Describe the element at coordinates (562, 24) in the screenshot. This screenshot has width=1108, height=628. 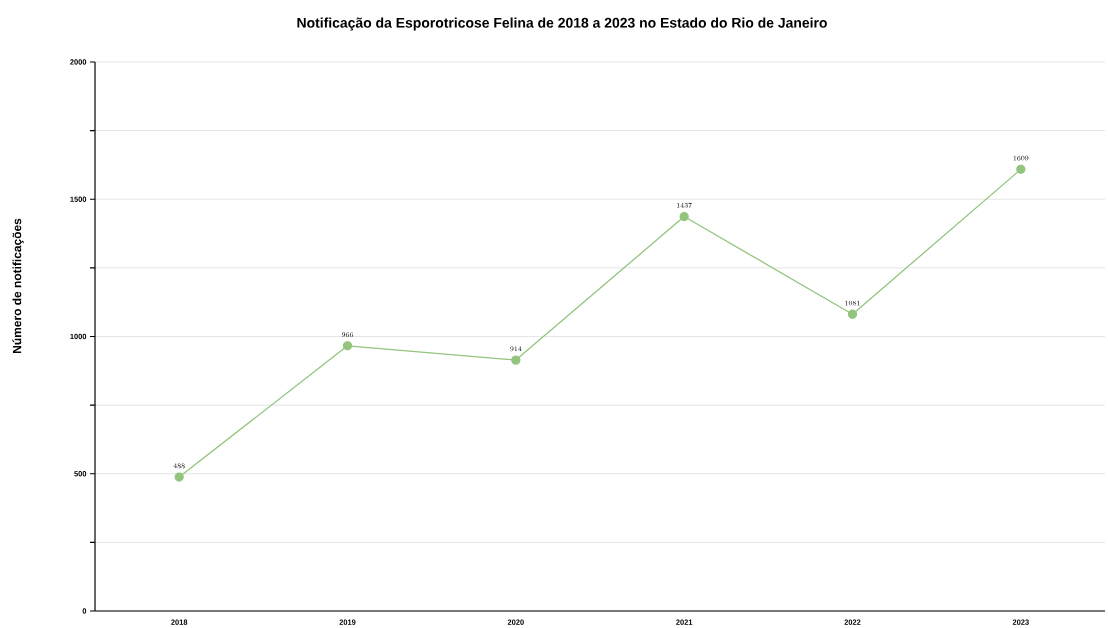
I see `chart-title: Notificação da Esporotricose Felina de 2018 a 2023 no Estado do Rio de Janeiro` at that location.